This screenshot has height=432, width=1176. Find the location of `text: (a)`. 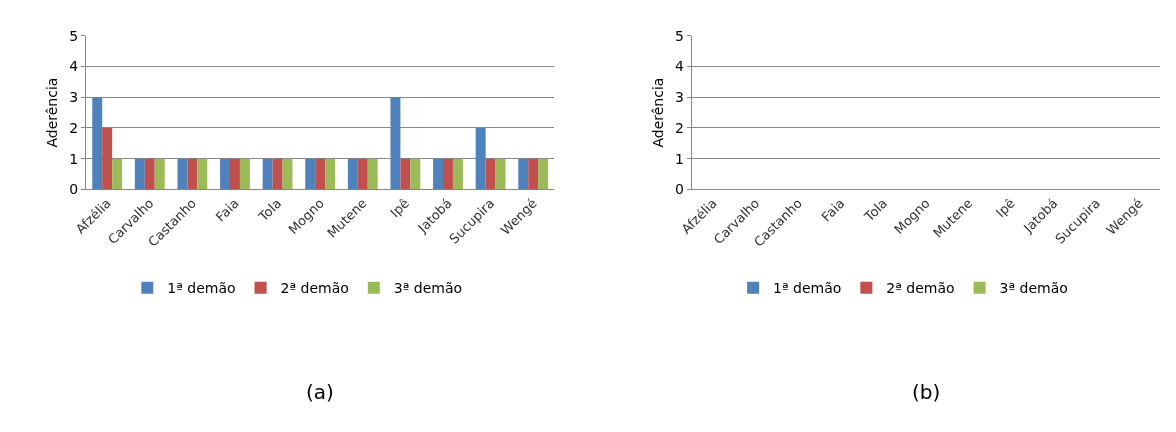

text: (a) is located at coordinates (320, 392).